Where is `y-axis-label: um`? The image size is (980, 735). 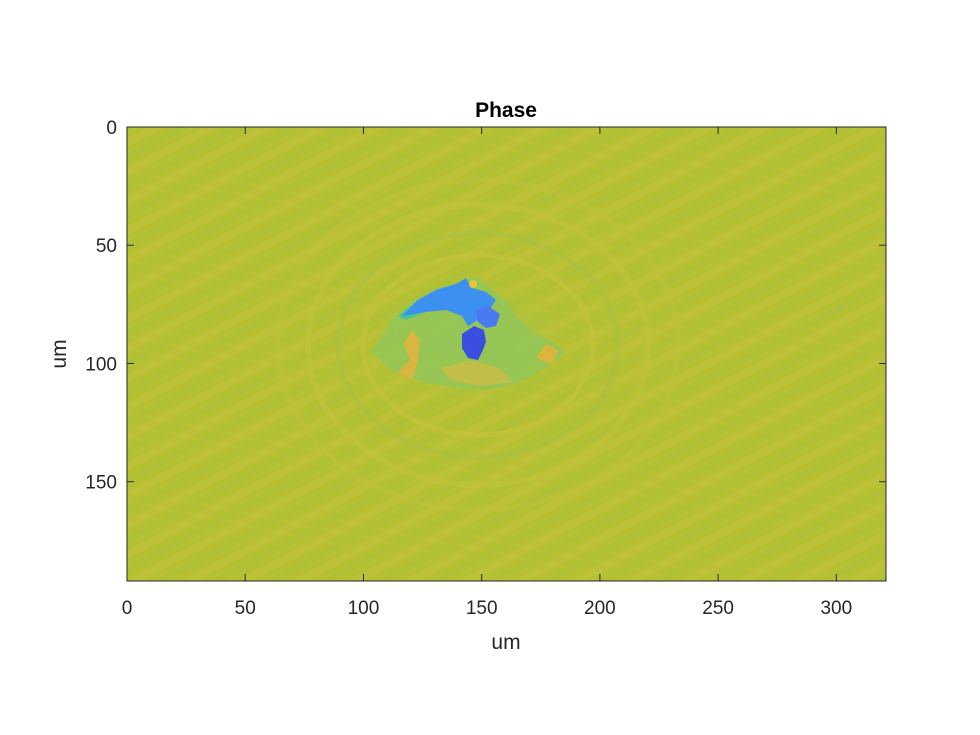 y-axis-label: um is located at coordinates (59, 353).